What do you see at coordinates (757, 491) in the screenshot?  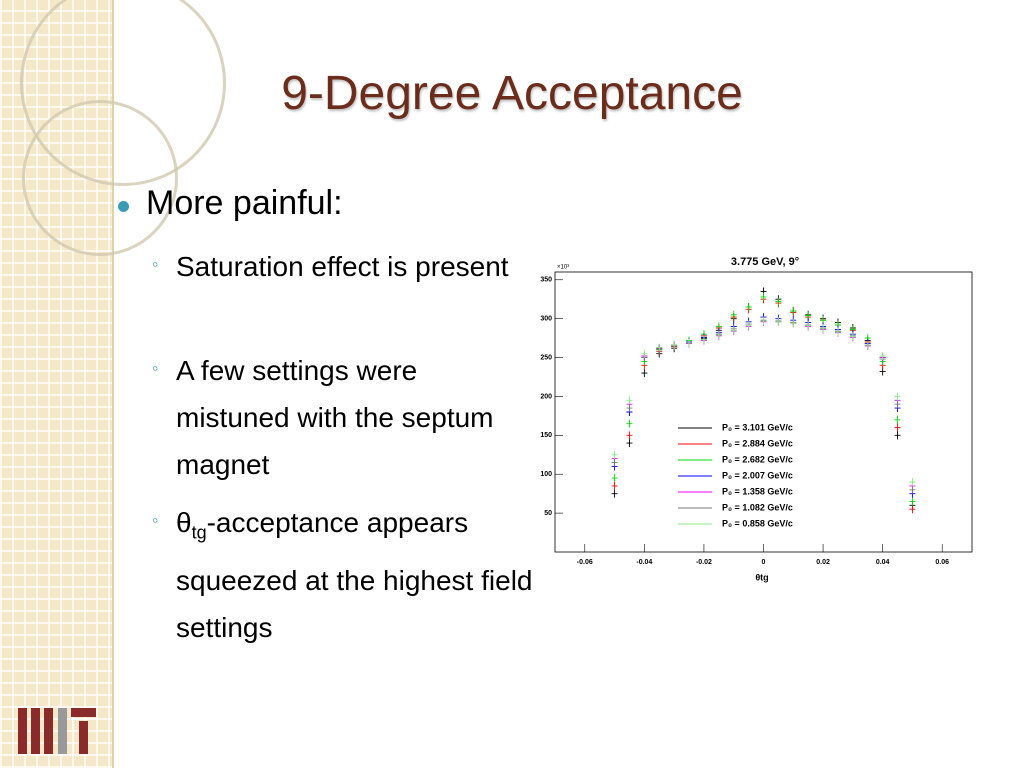 I see `legend-label: P₀ = 1.358 GeV/c` at bounding box center [757, 491].